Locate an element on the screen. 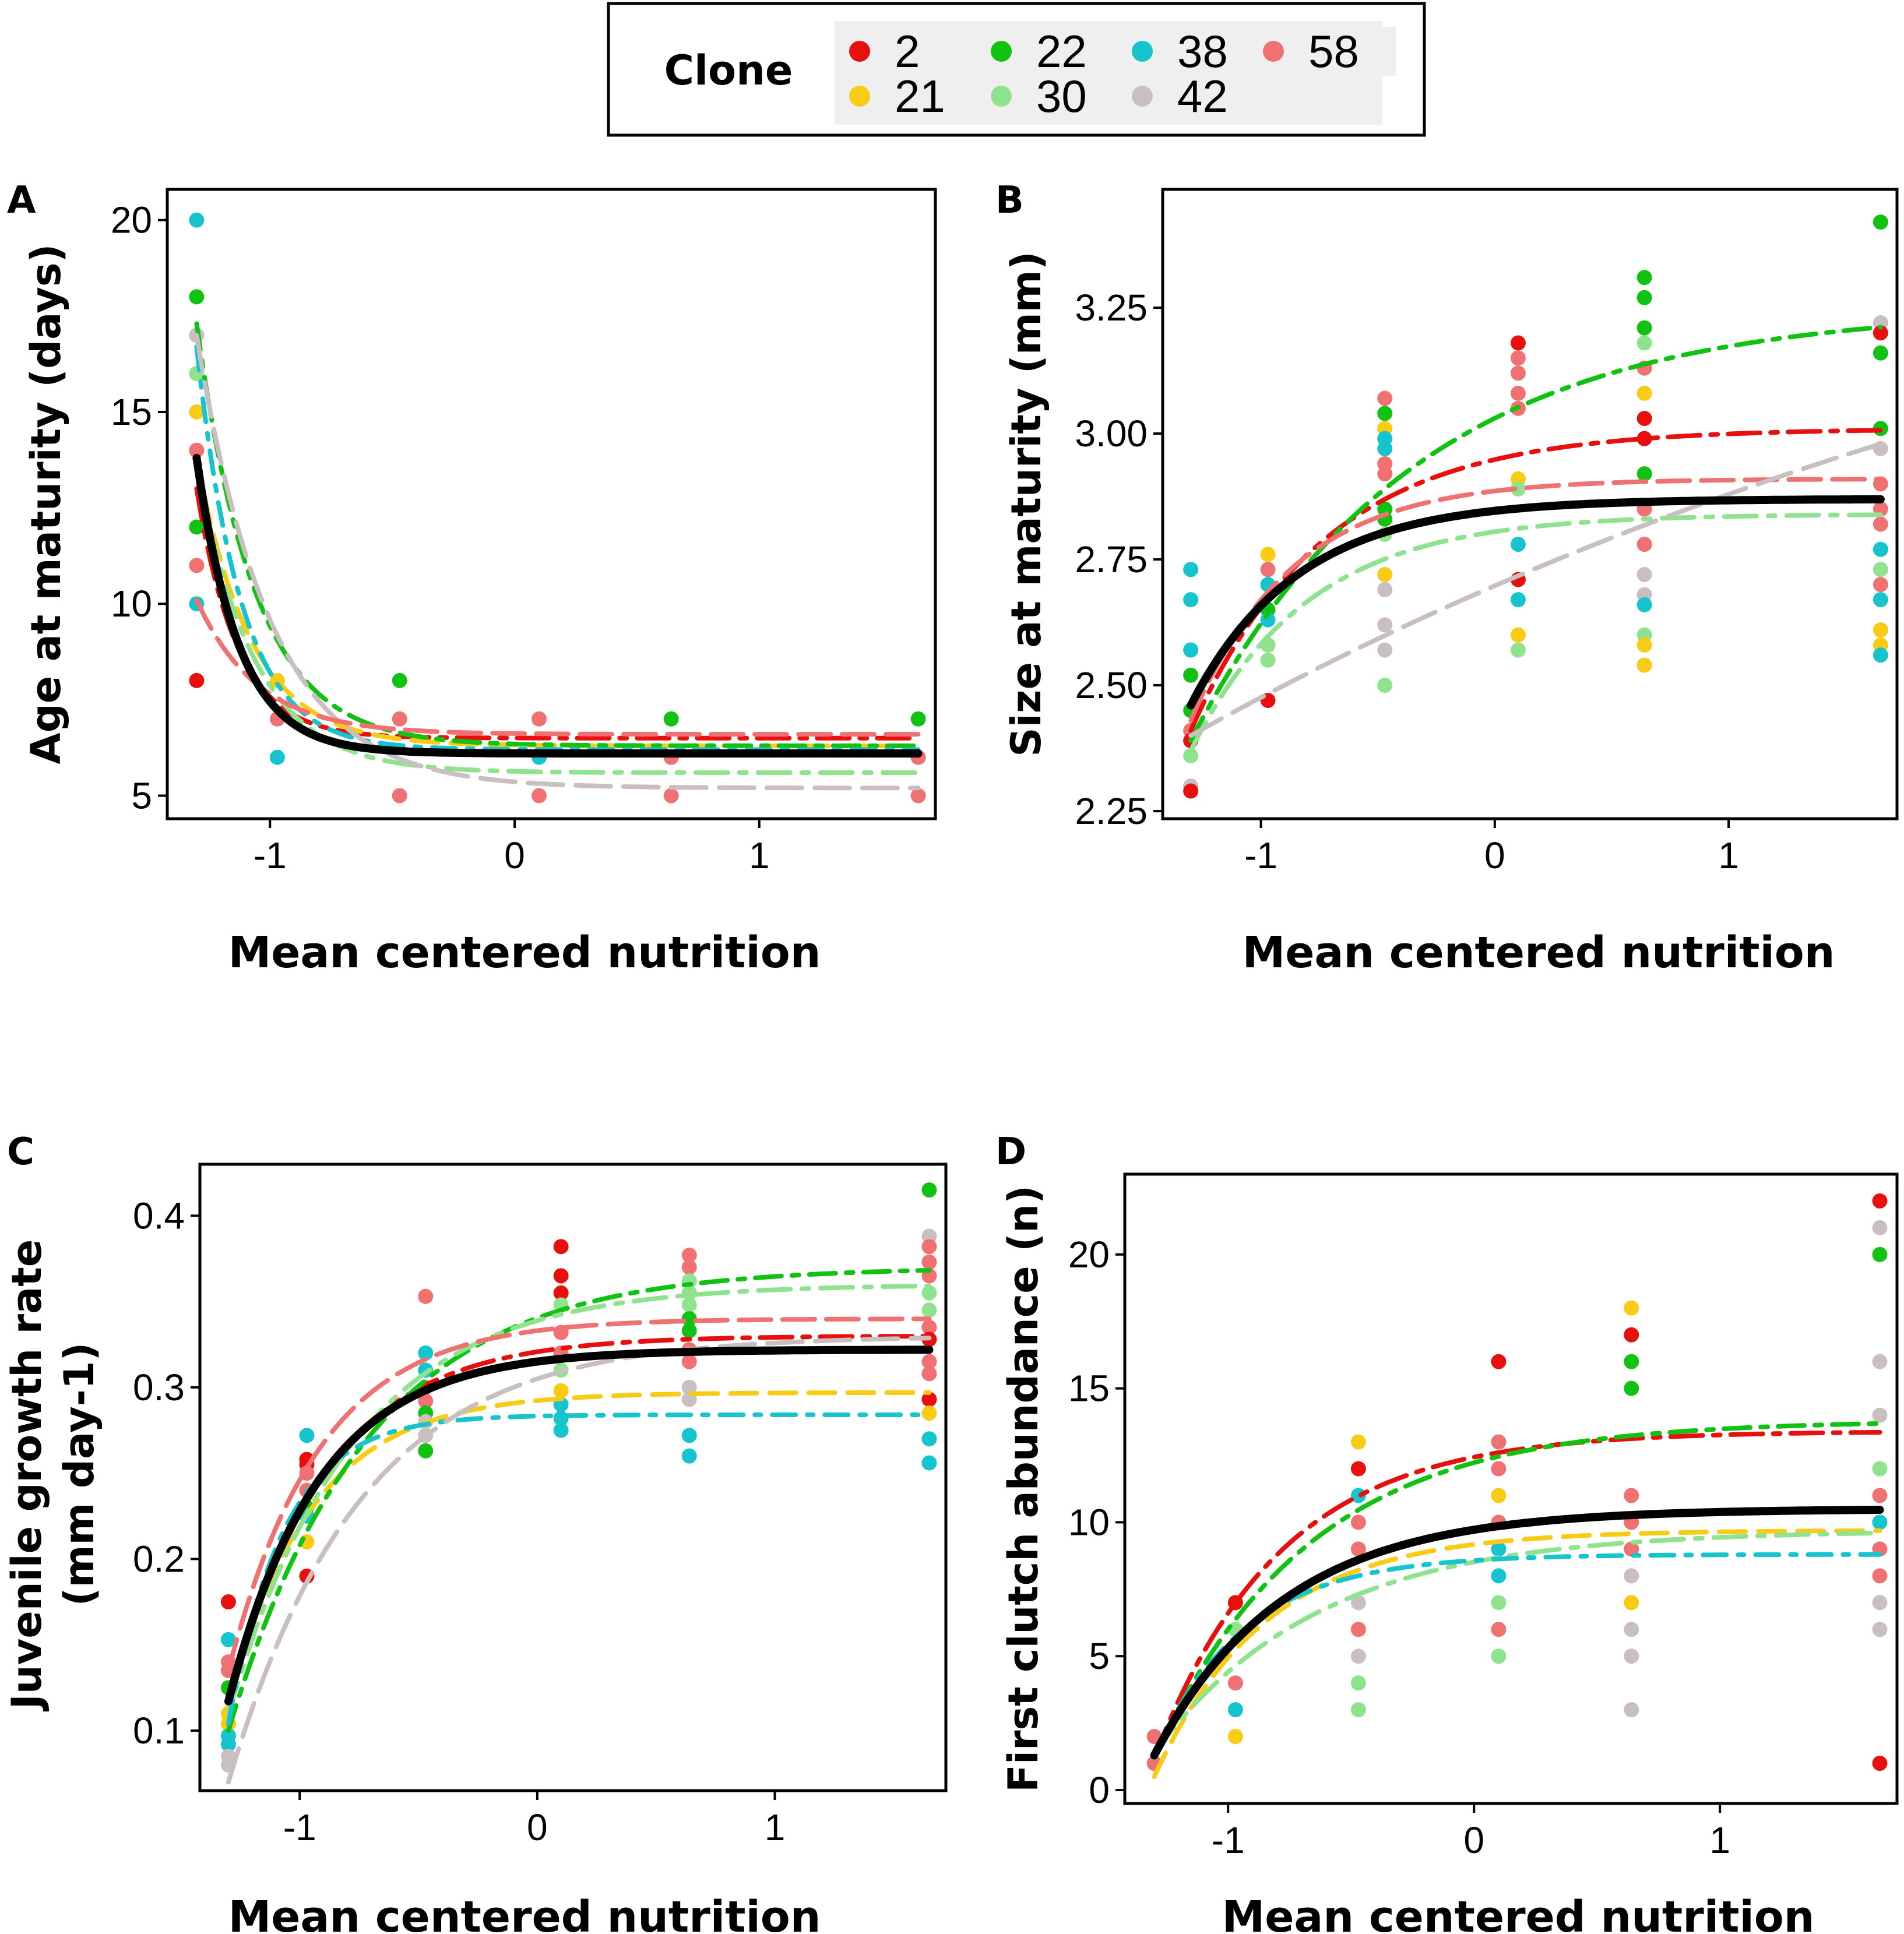 This screenshot has height=1934, width=1904. legend-label-30: 30 is located at coordinates (1061, 96).